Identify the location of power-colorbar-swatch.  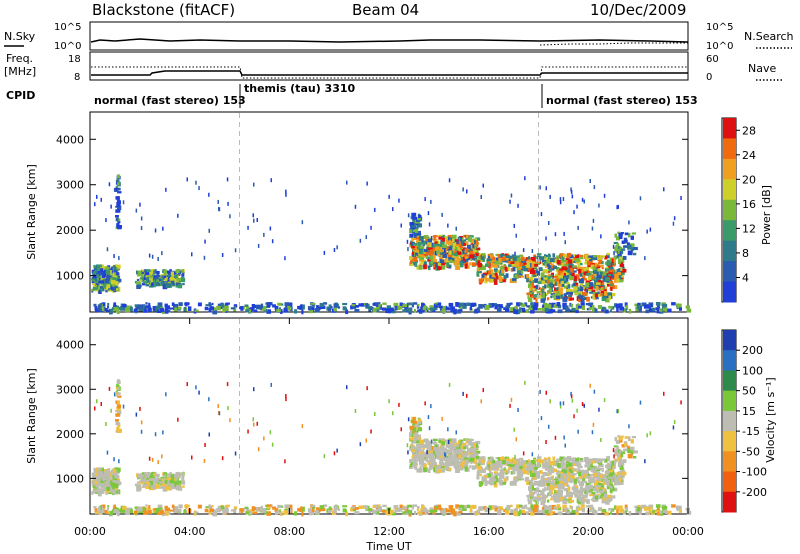
(729, 251).